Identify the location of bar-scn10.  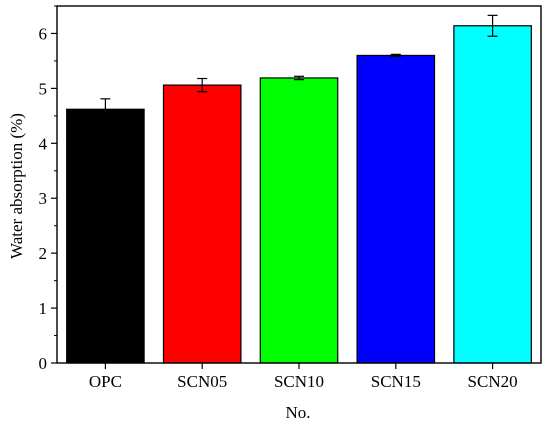
(299, 220).